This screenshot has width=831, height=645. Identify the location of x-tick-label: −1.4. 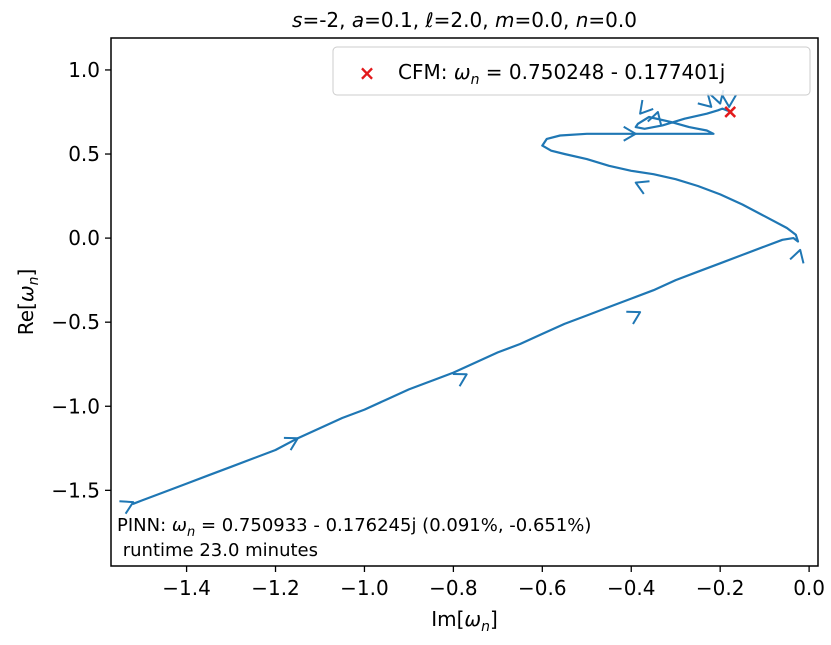
(186, 588).